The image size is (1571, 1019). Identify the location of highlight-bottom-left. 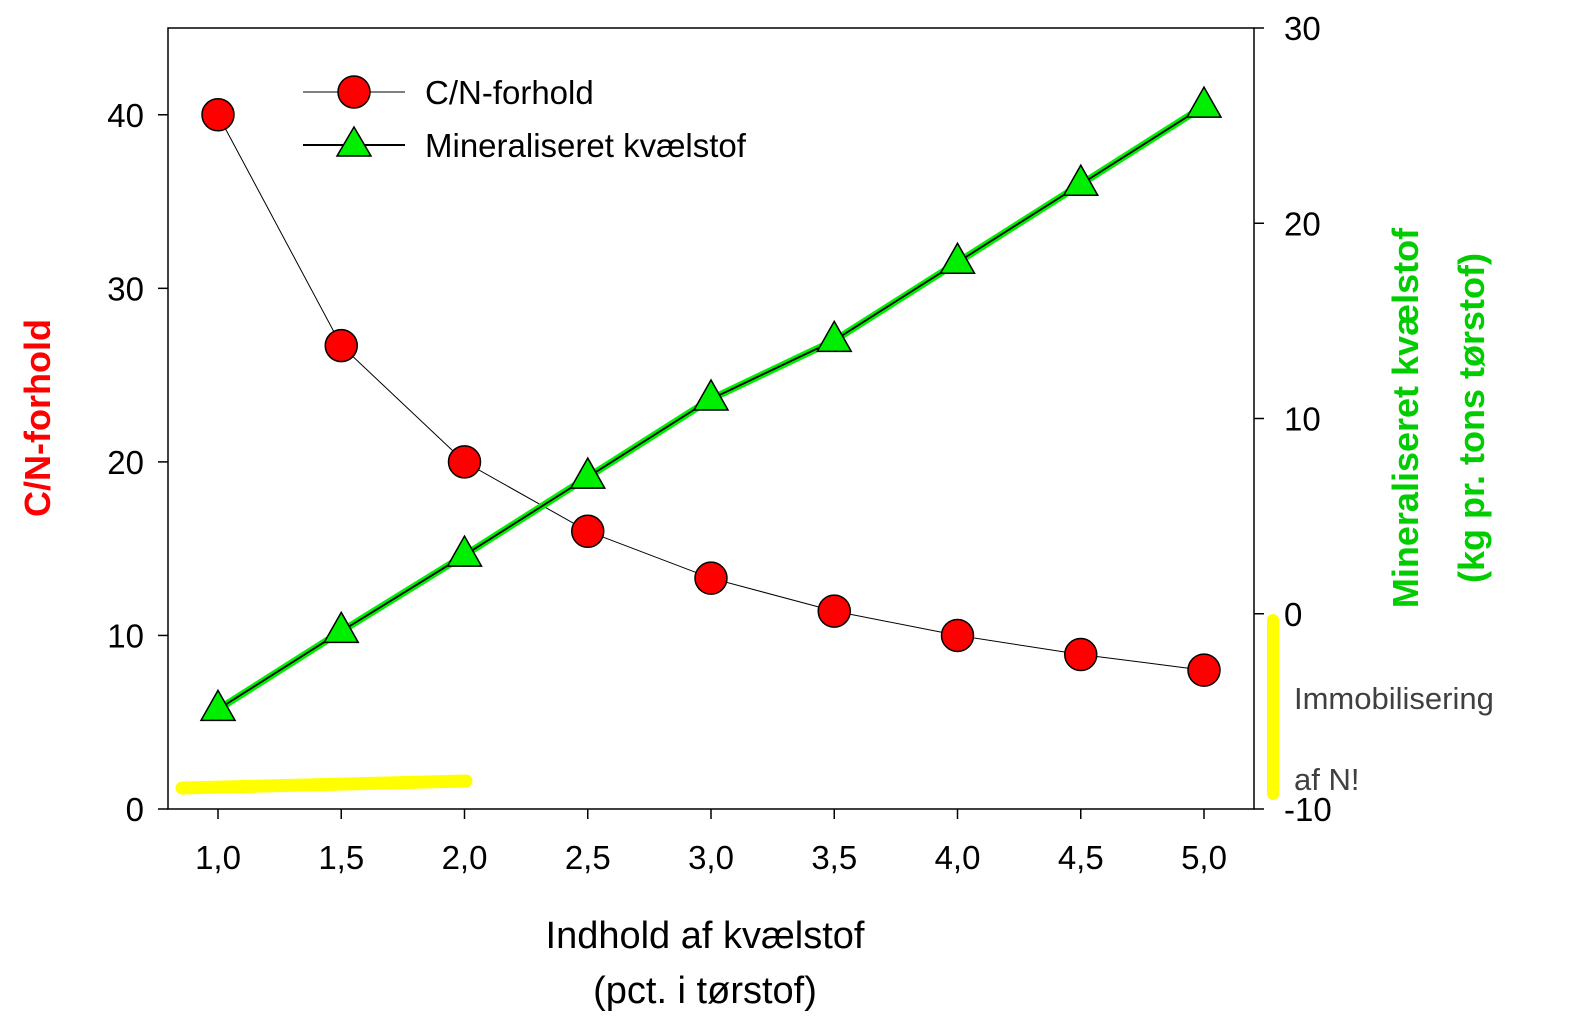
(324, 784).